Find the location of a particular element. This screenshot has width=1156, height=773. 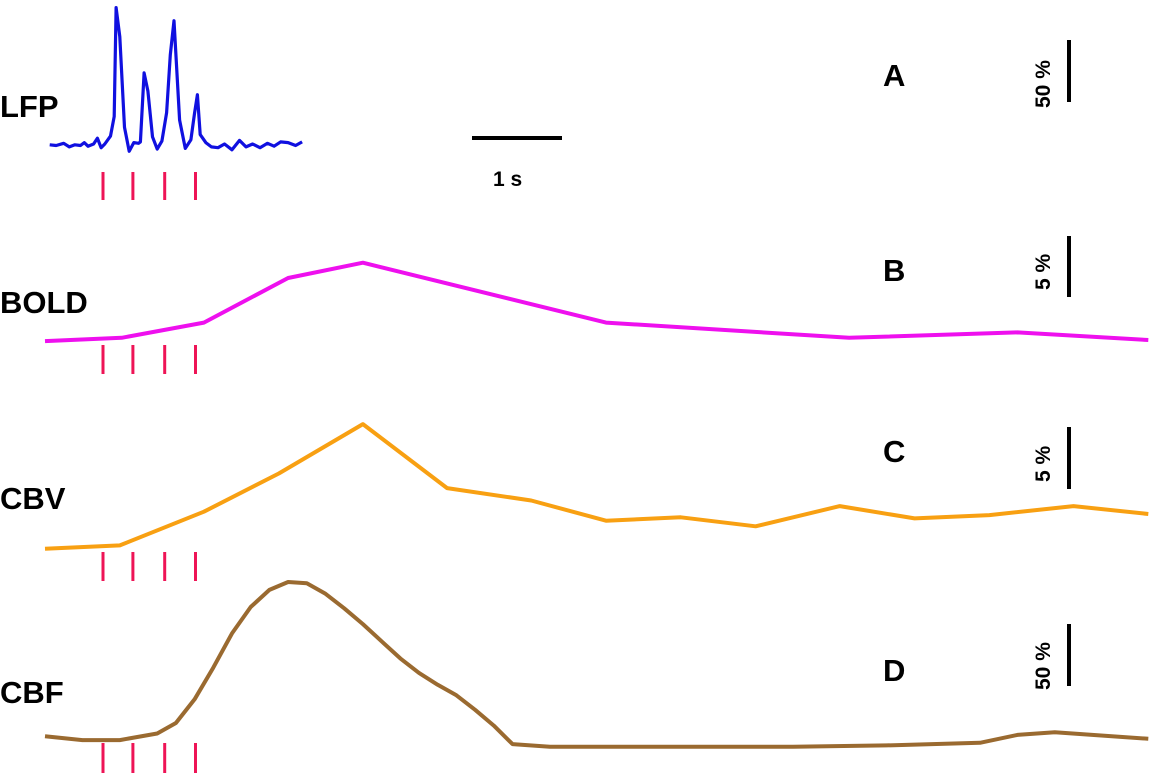

stimulus-markers-bold is located at coordinates (149, 359).